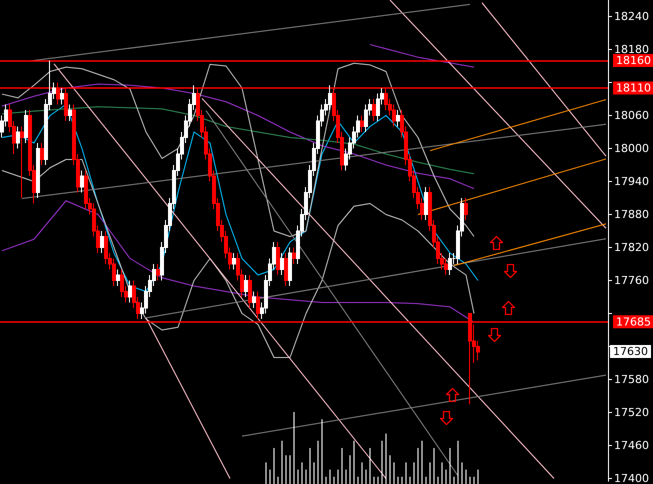  I want to click on y-tick-label: 17880, so click(631, 214).